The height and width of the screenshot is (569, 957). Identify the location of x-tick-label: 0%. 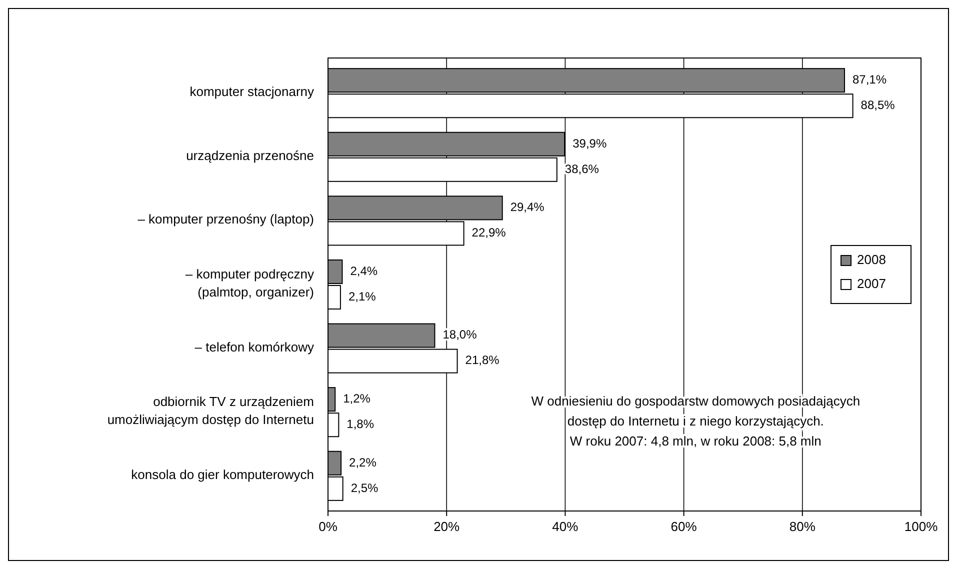
(328, 526).